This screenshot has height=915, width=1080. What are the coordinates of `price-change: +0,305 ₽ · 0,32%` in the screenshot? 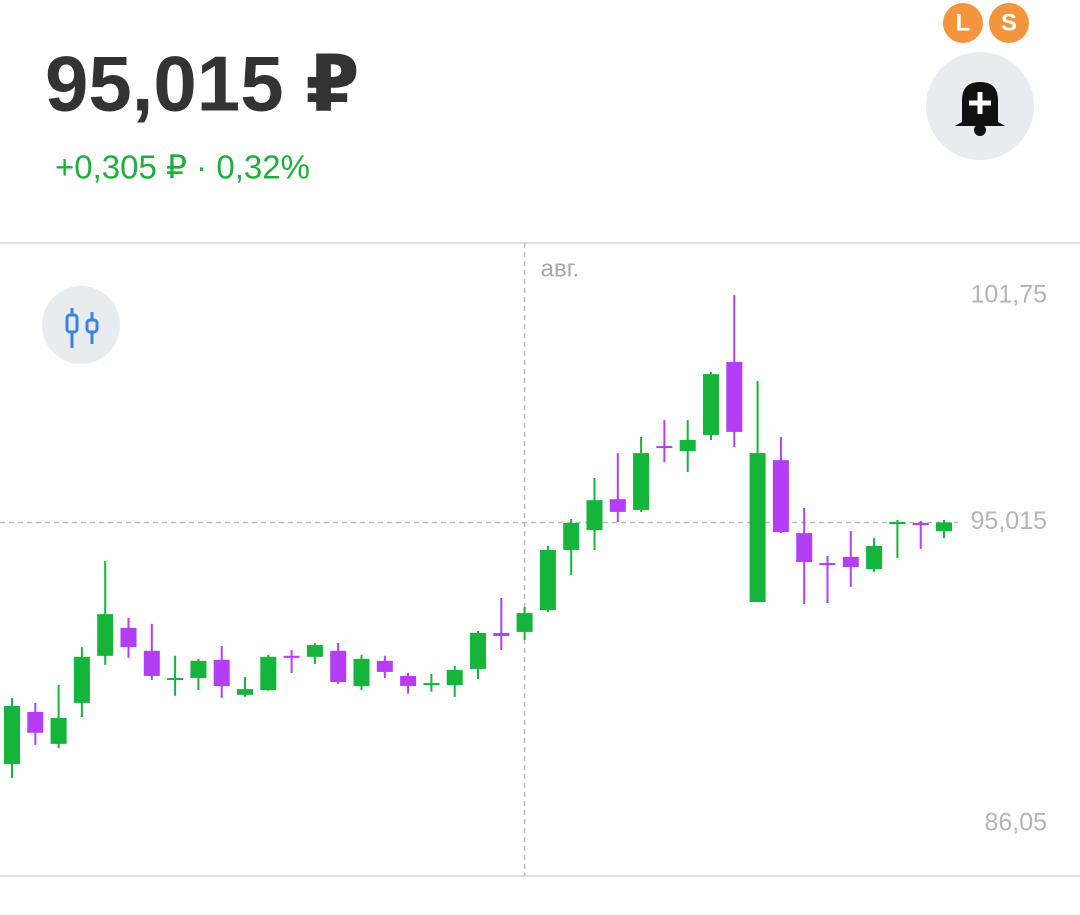 It's located at (182, 167).